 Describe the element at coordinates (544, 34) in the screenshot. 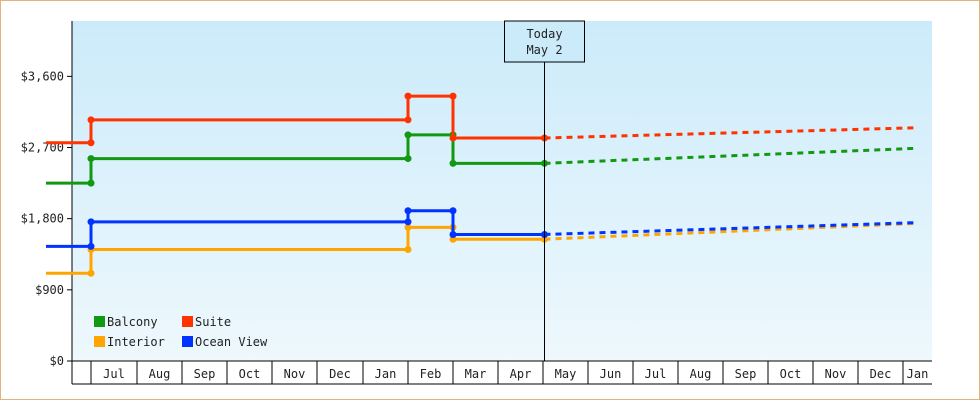

I see `today-label: Today` at that location.